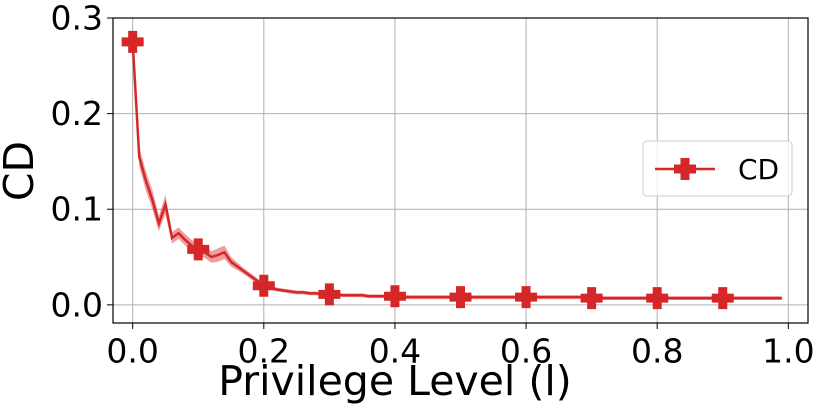  What do you see at coordinates (526, 351) in the screenshot?
I see `x-tick-label: 0.6` at bounding box center [526, 351].